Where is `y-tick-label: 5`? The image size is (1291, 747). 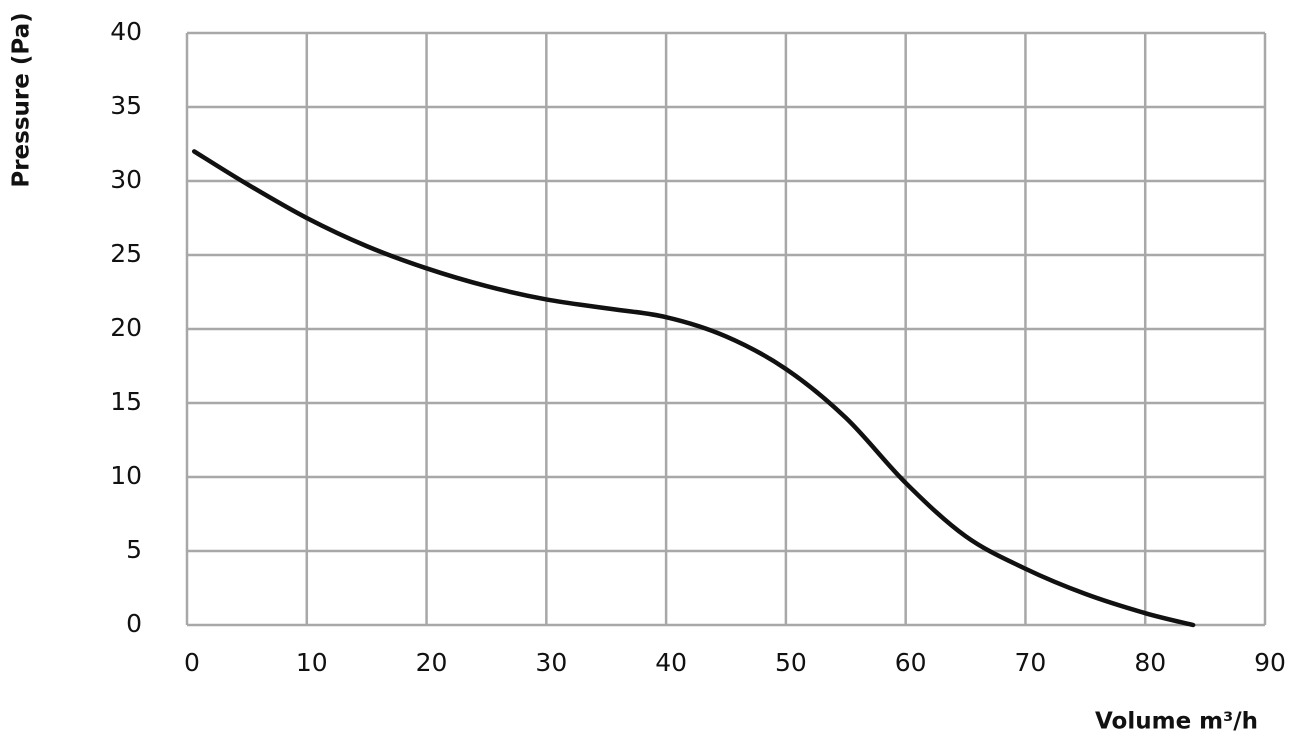 y-tick-label: 5 is located at coordinates (134, 549).